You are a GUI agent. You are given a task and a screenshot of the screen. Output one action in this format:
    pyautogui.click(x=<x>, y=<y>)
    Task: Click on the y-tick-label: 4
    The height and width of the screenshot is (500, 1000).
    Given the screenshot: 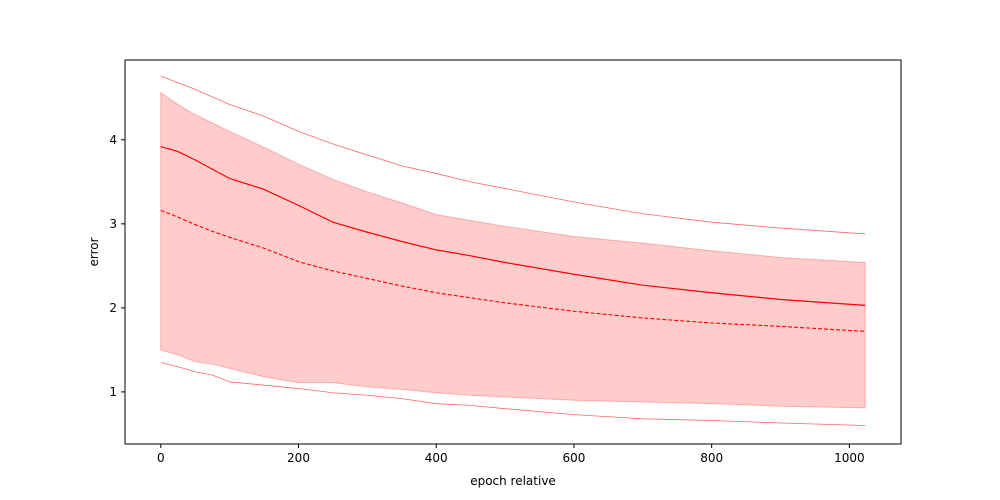 What is the action you would take?
    pyautogui.click(x=113, y=140)
    